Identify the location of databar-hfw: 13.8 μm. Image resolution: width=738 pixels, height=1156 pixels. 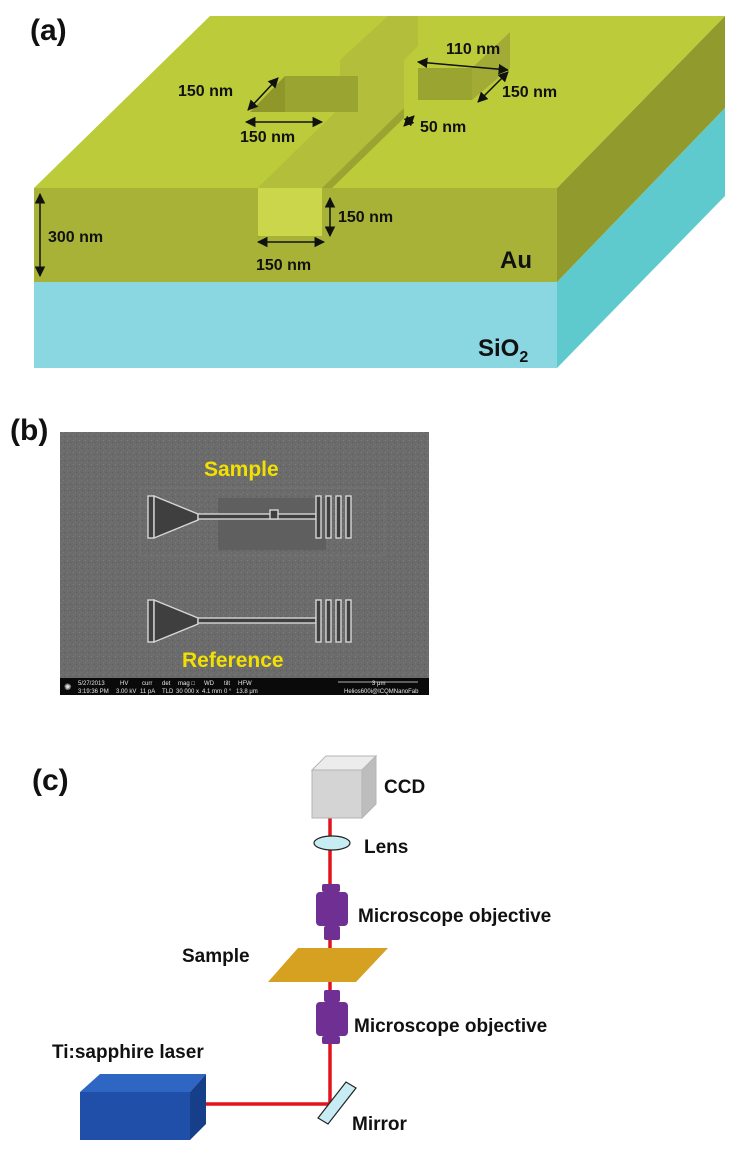
(247, 692).